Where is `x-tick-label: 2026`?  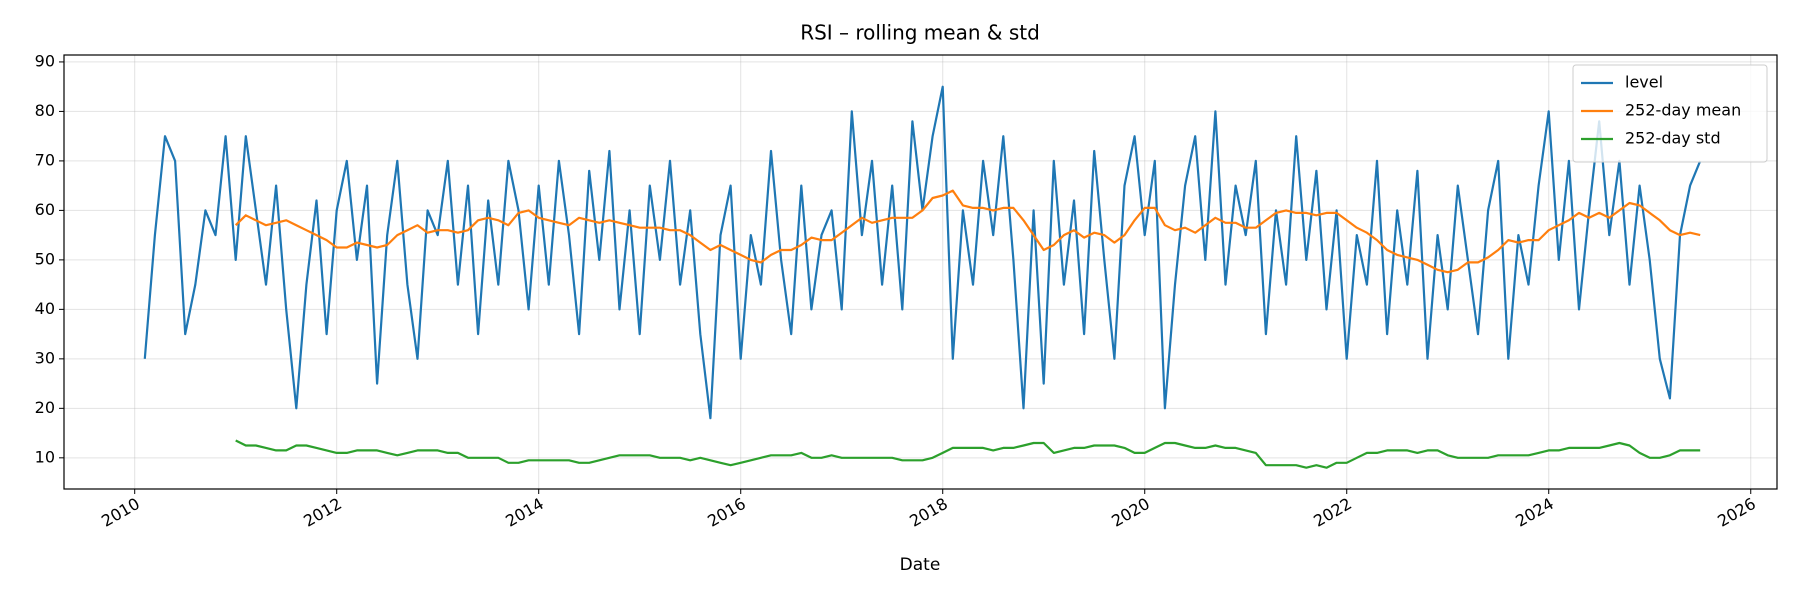
x-tick-label: 2026 is located at coordinates (1736, 512).